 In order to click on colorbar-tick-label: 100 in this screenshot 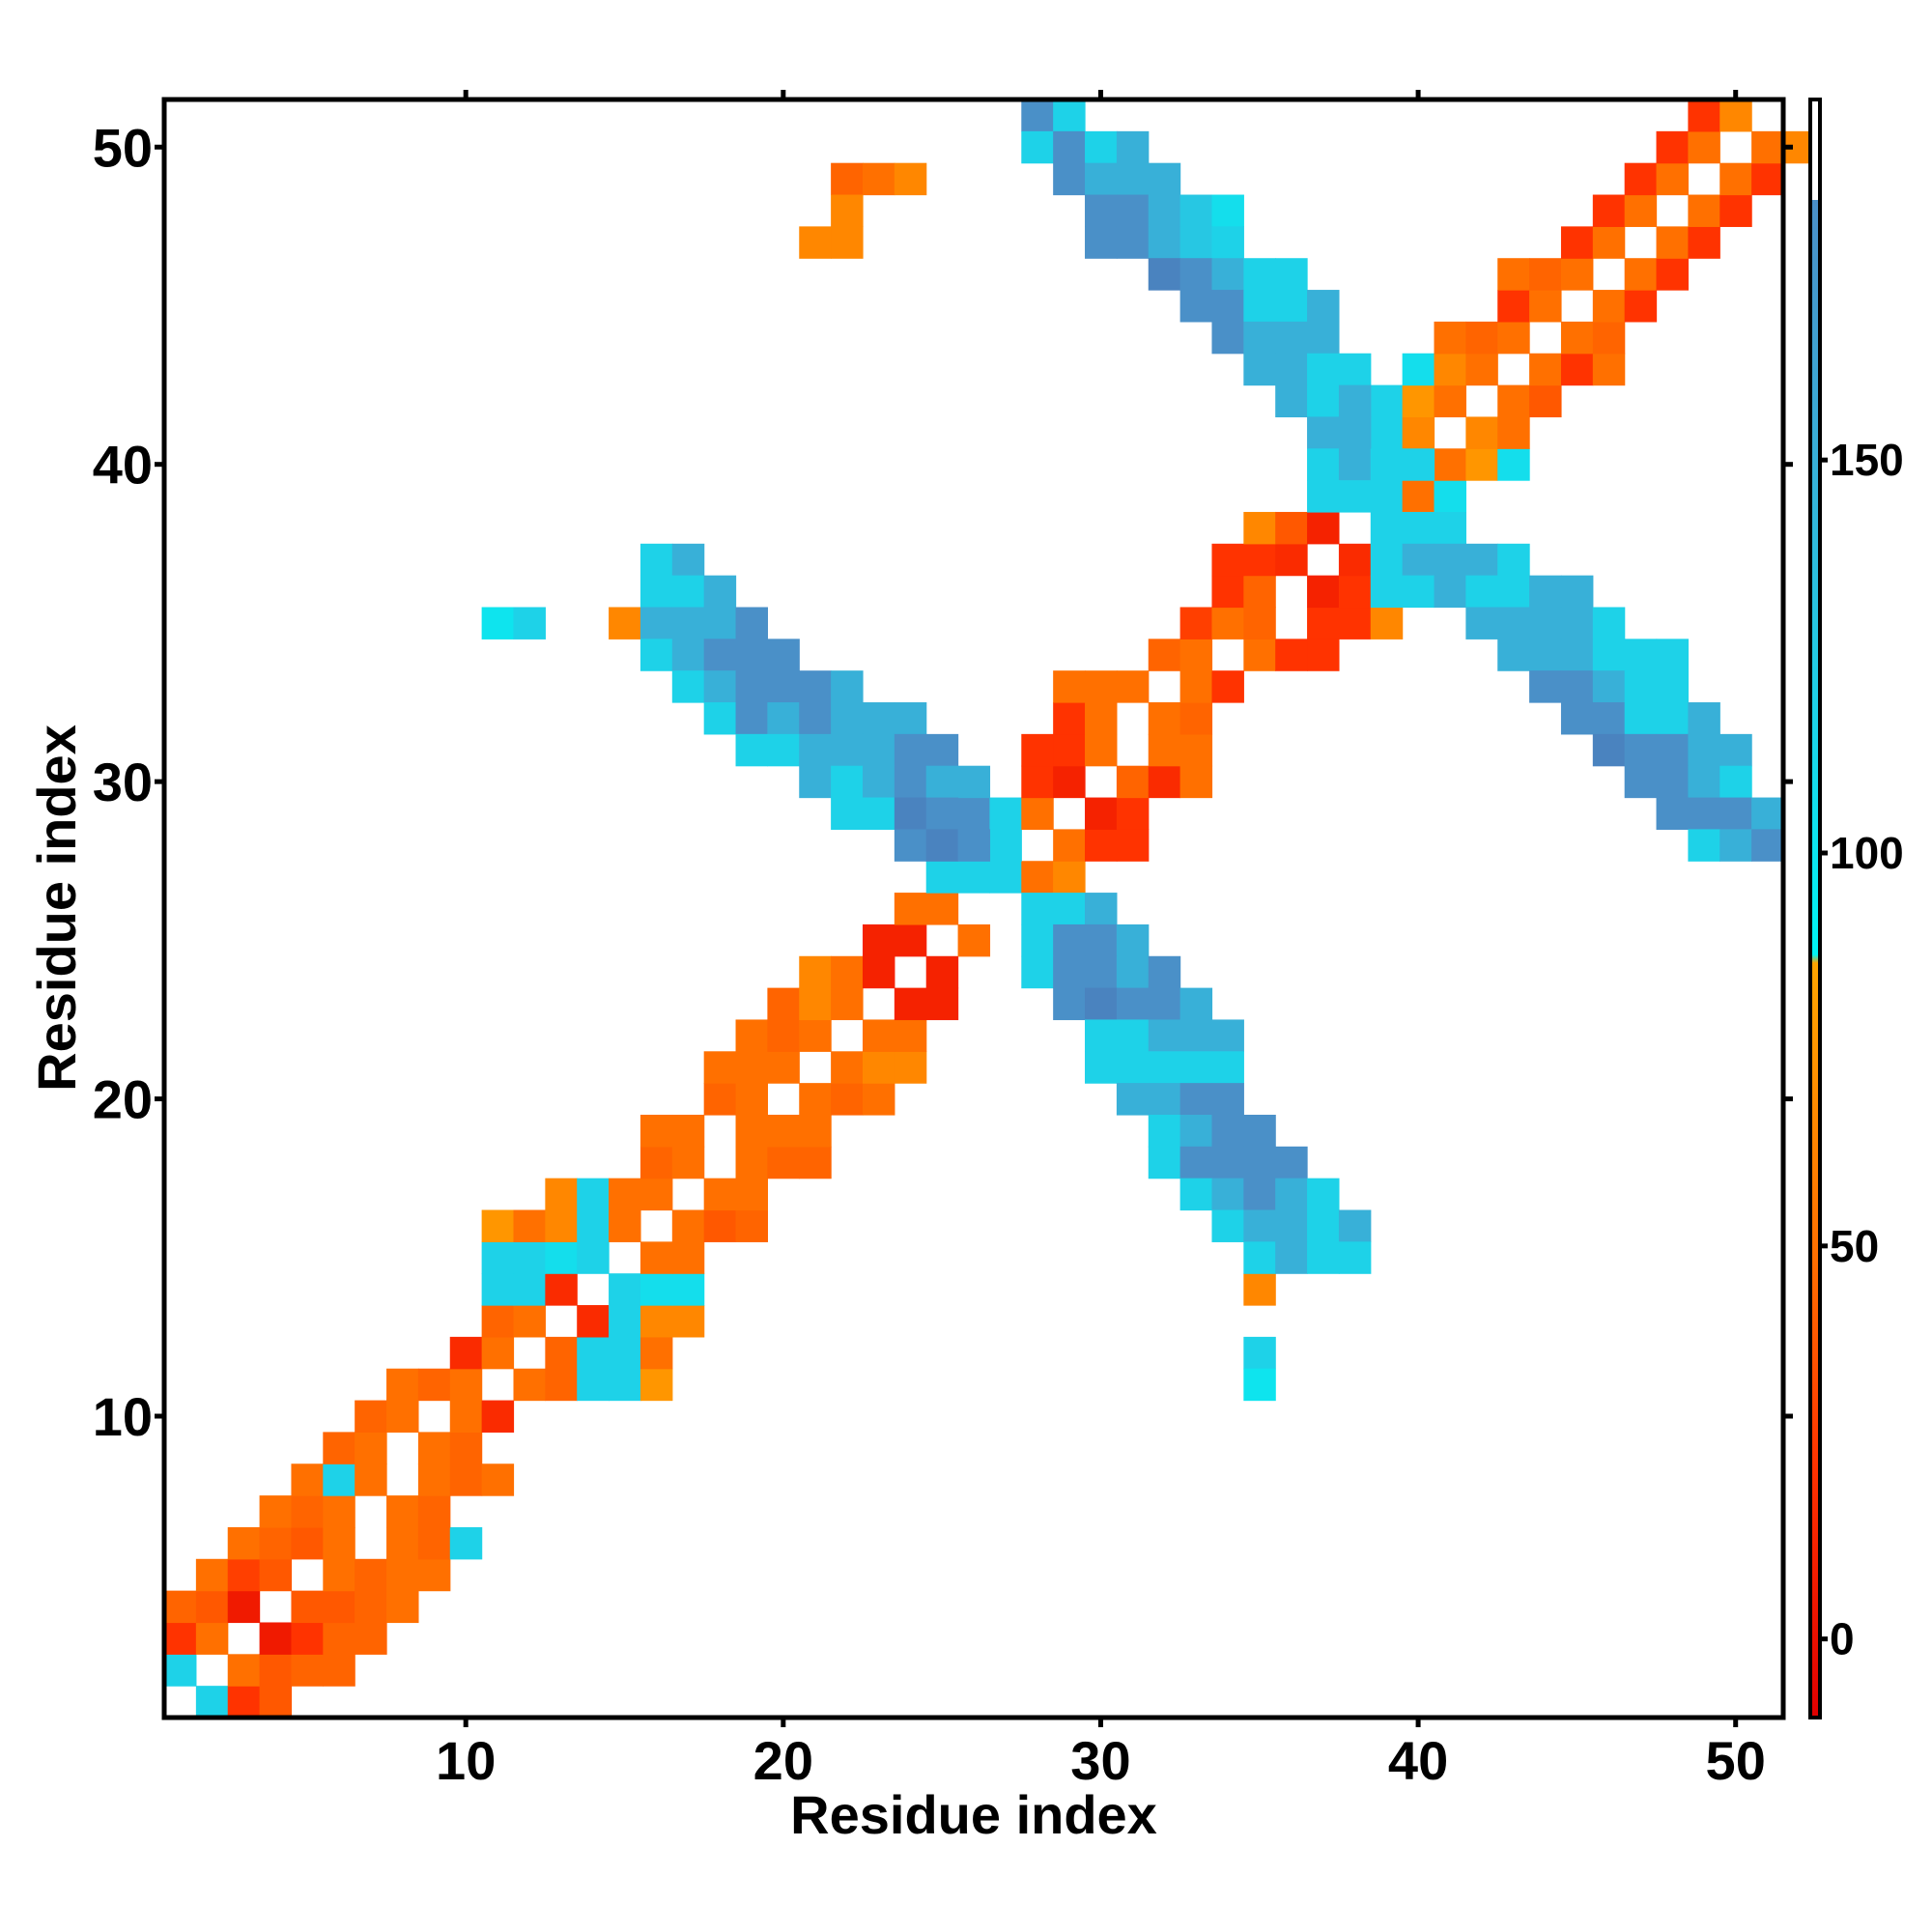, I will do `click(1867, 853)`.